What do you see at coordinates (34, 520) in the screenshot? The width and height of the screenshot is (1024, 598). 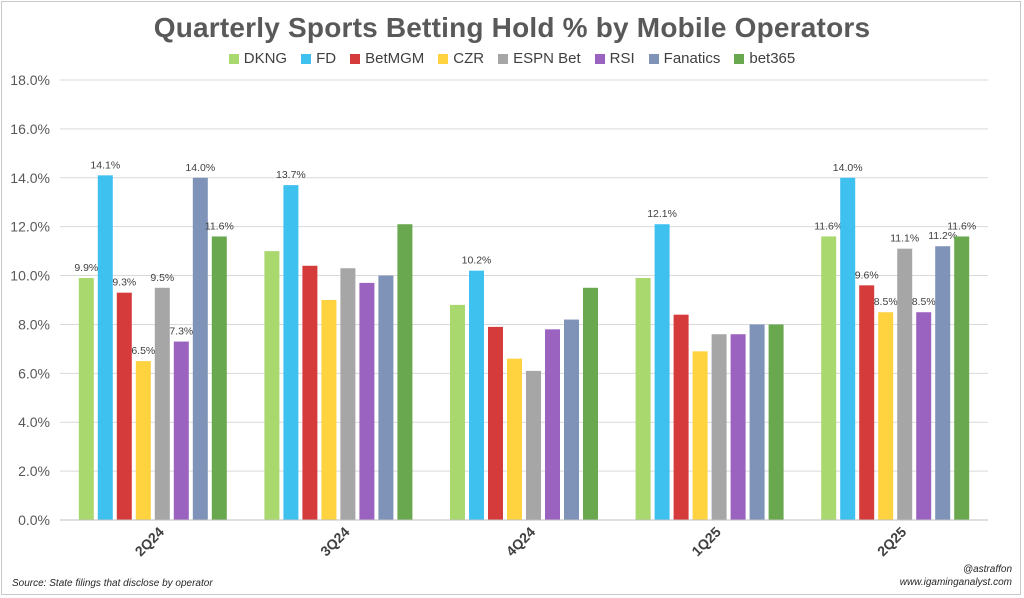 I see `y-tick-label: 0.0%` at bounding box center [34, 520].